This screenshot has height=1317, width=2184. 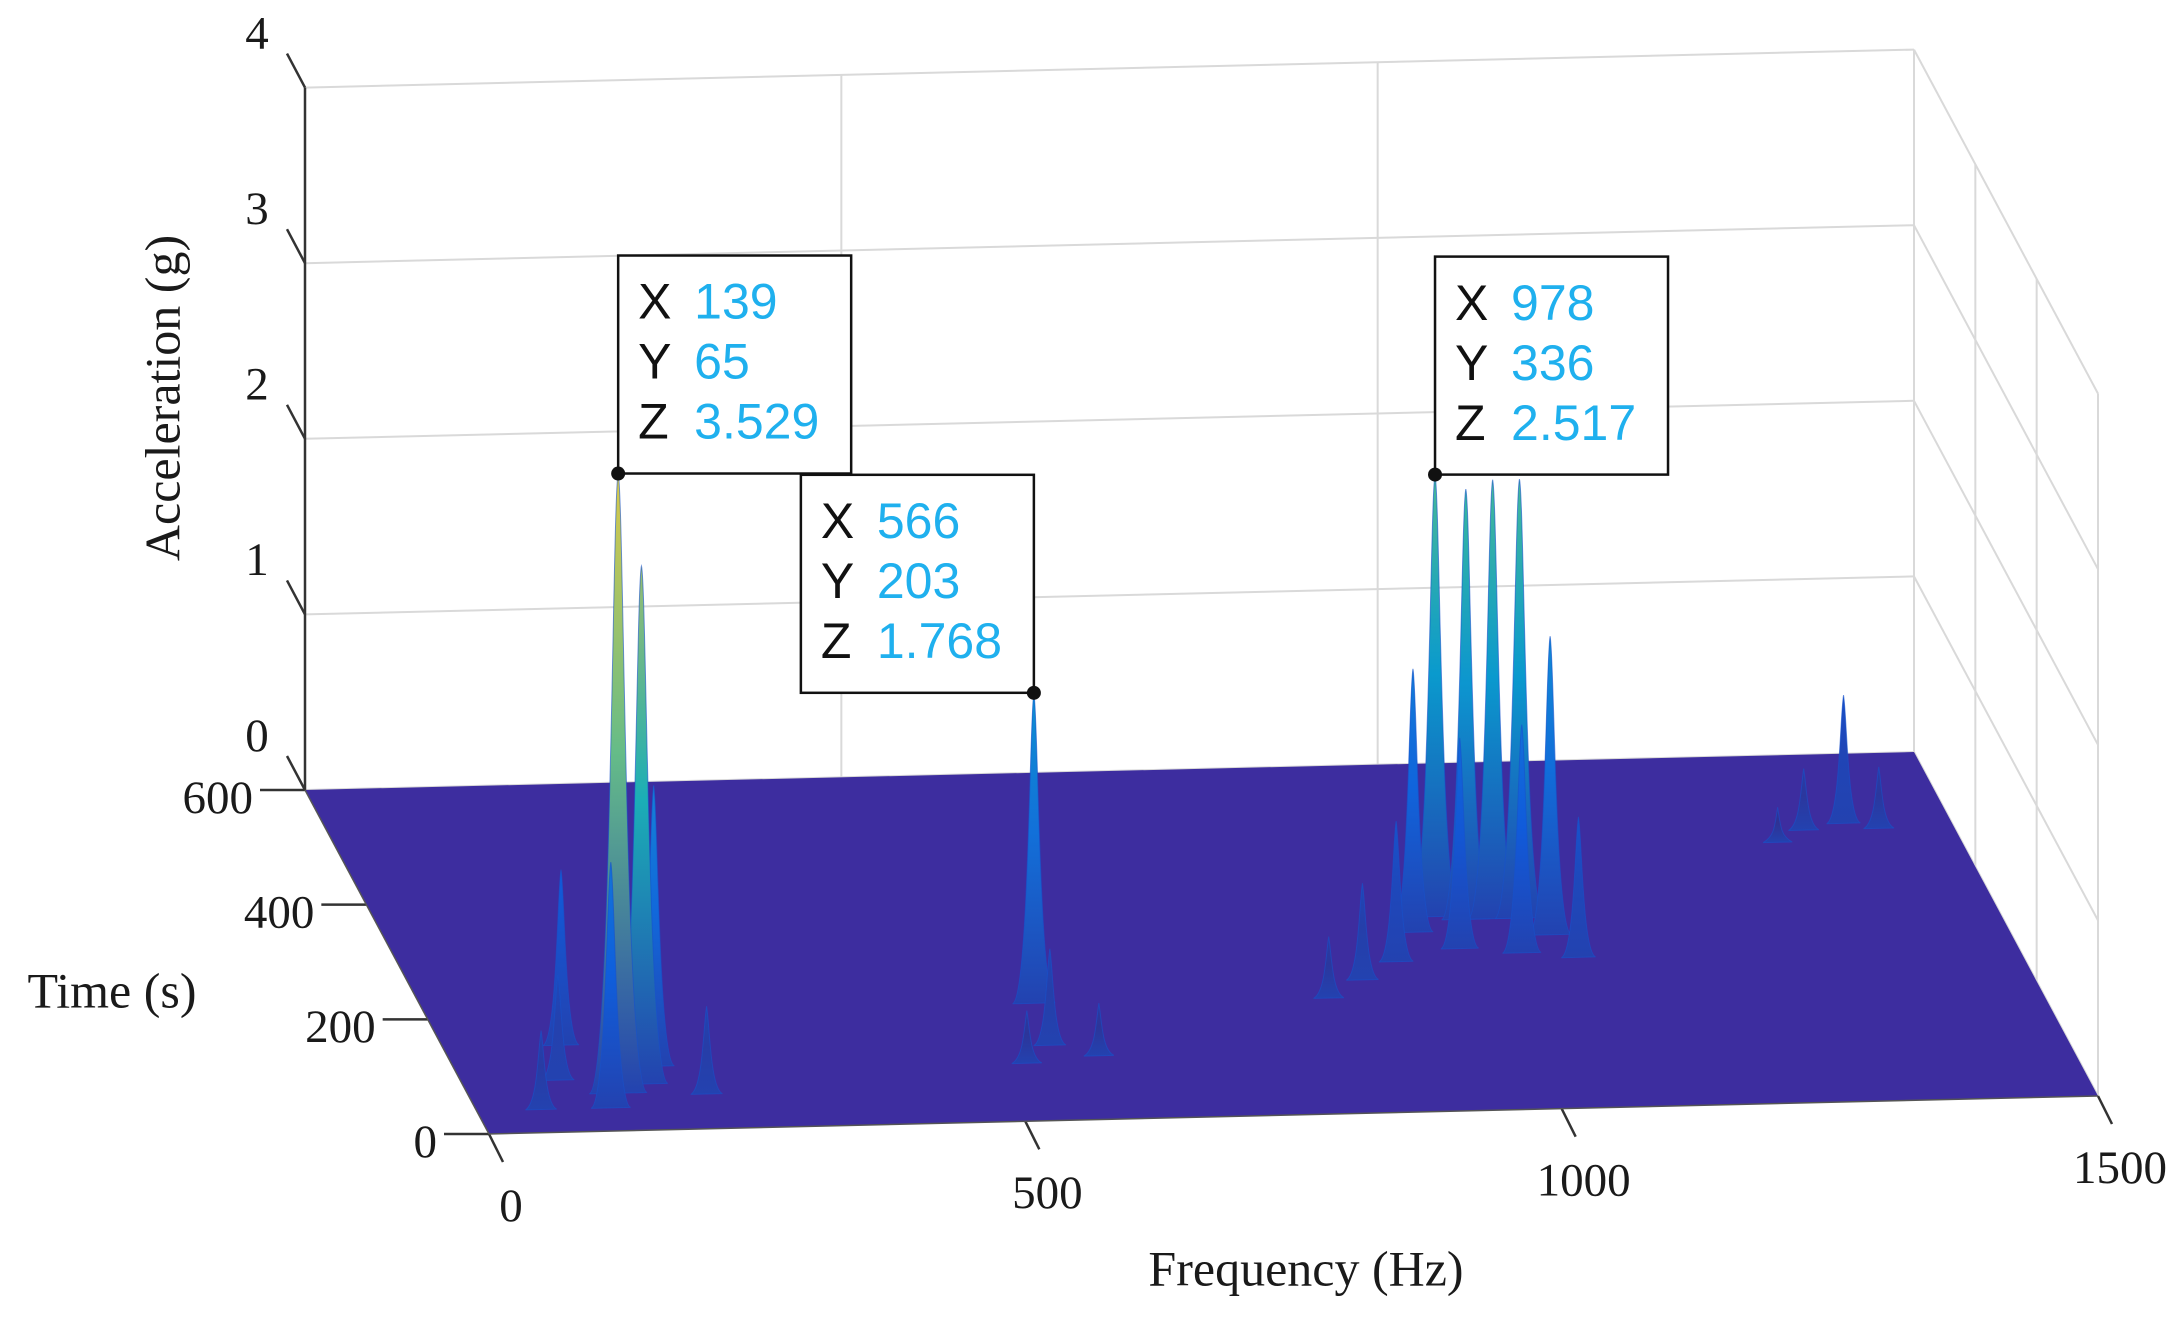 What do you see at coordinates (1305, 1268) in the screenshot?
I see `x-axis-title: Frequency (Hz)` at bounding box center [1305, 1268].